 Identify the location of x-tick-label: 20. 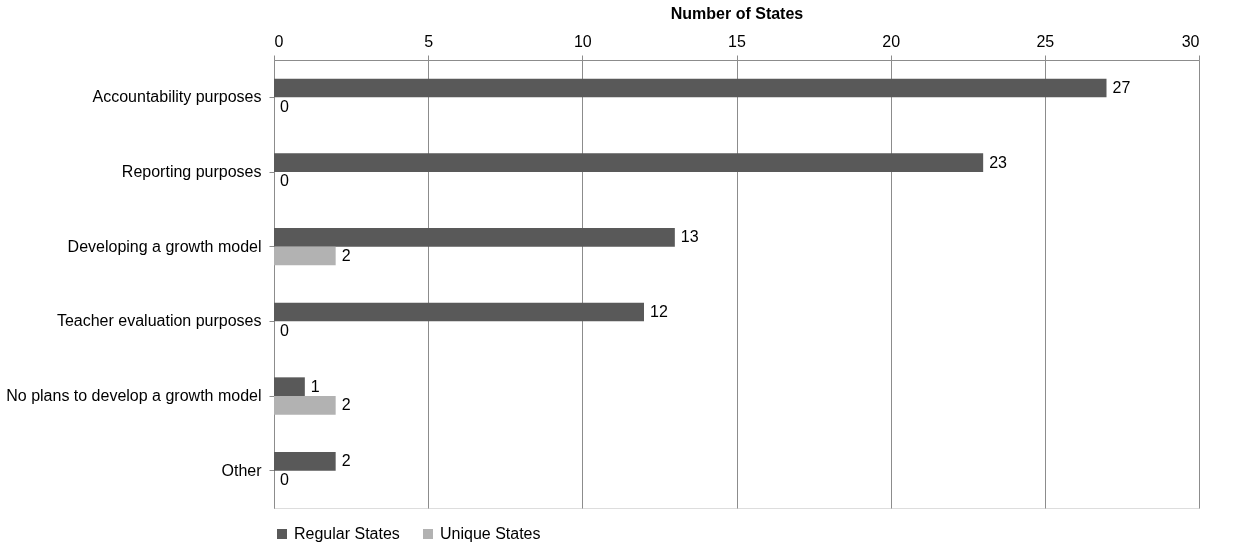
(891, 41).